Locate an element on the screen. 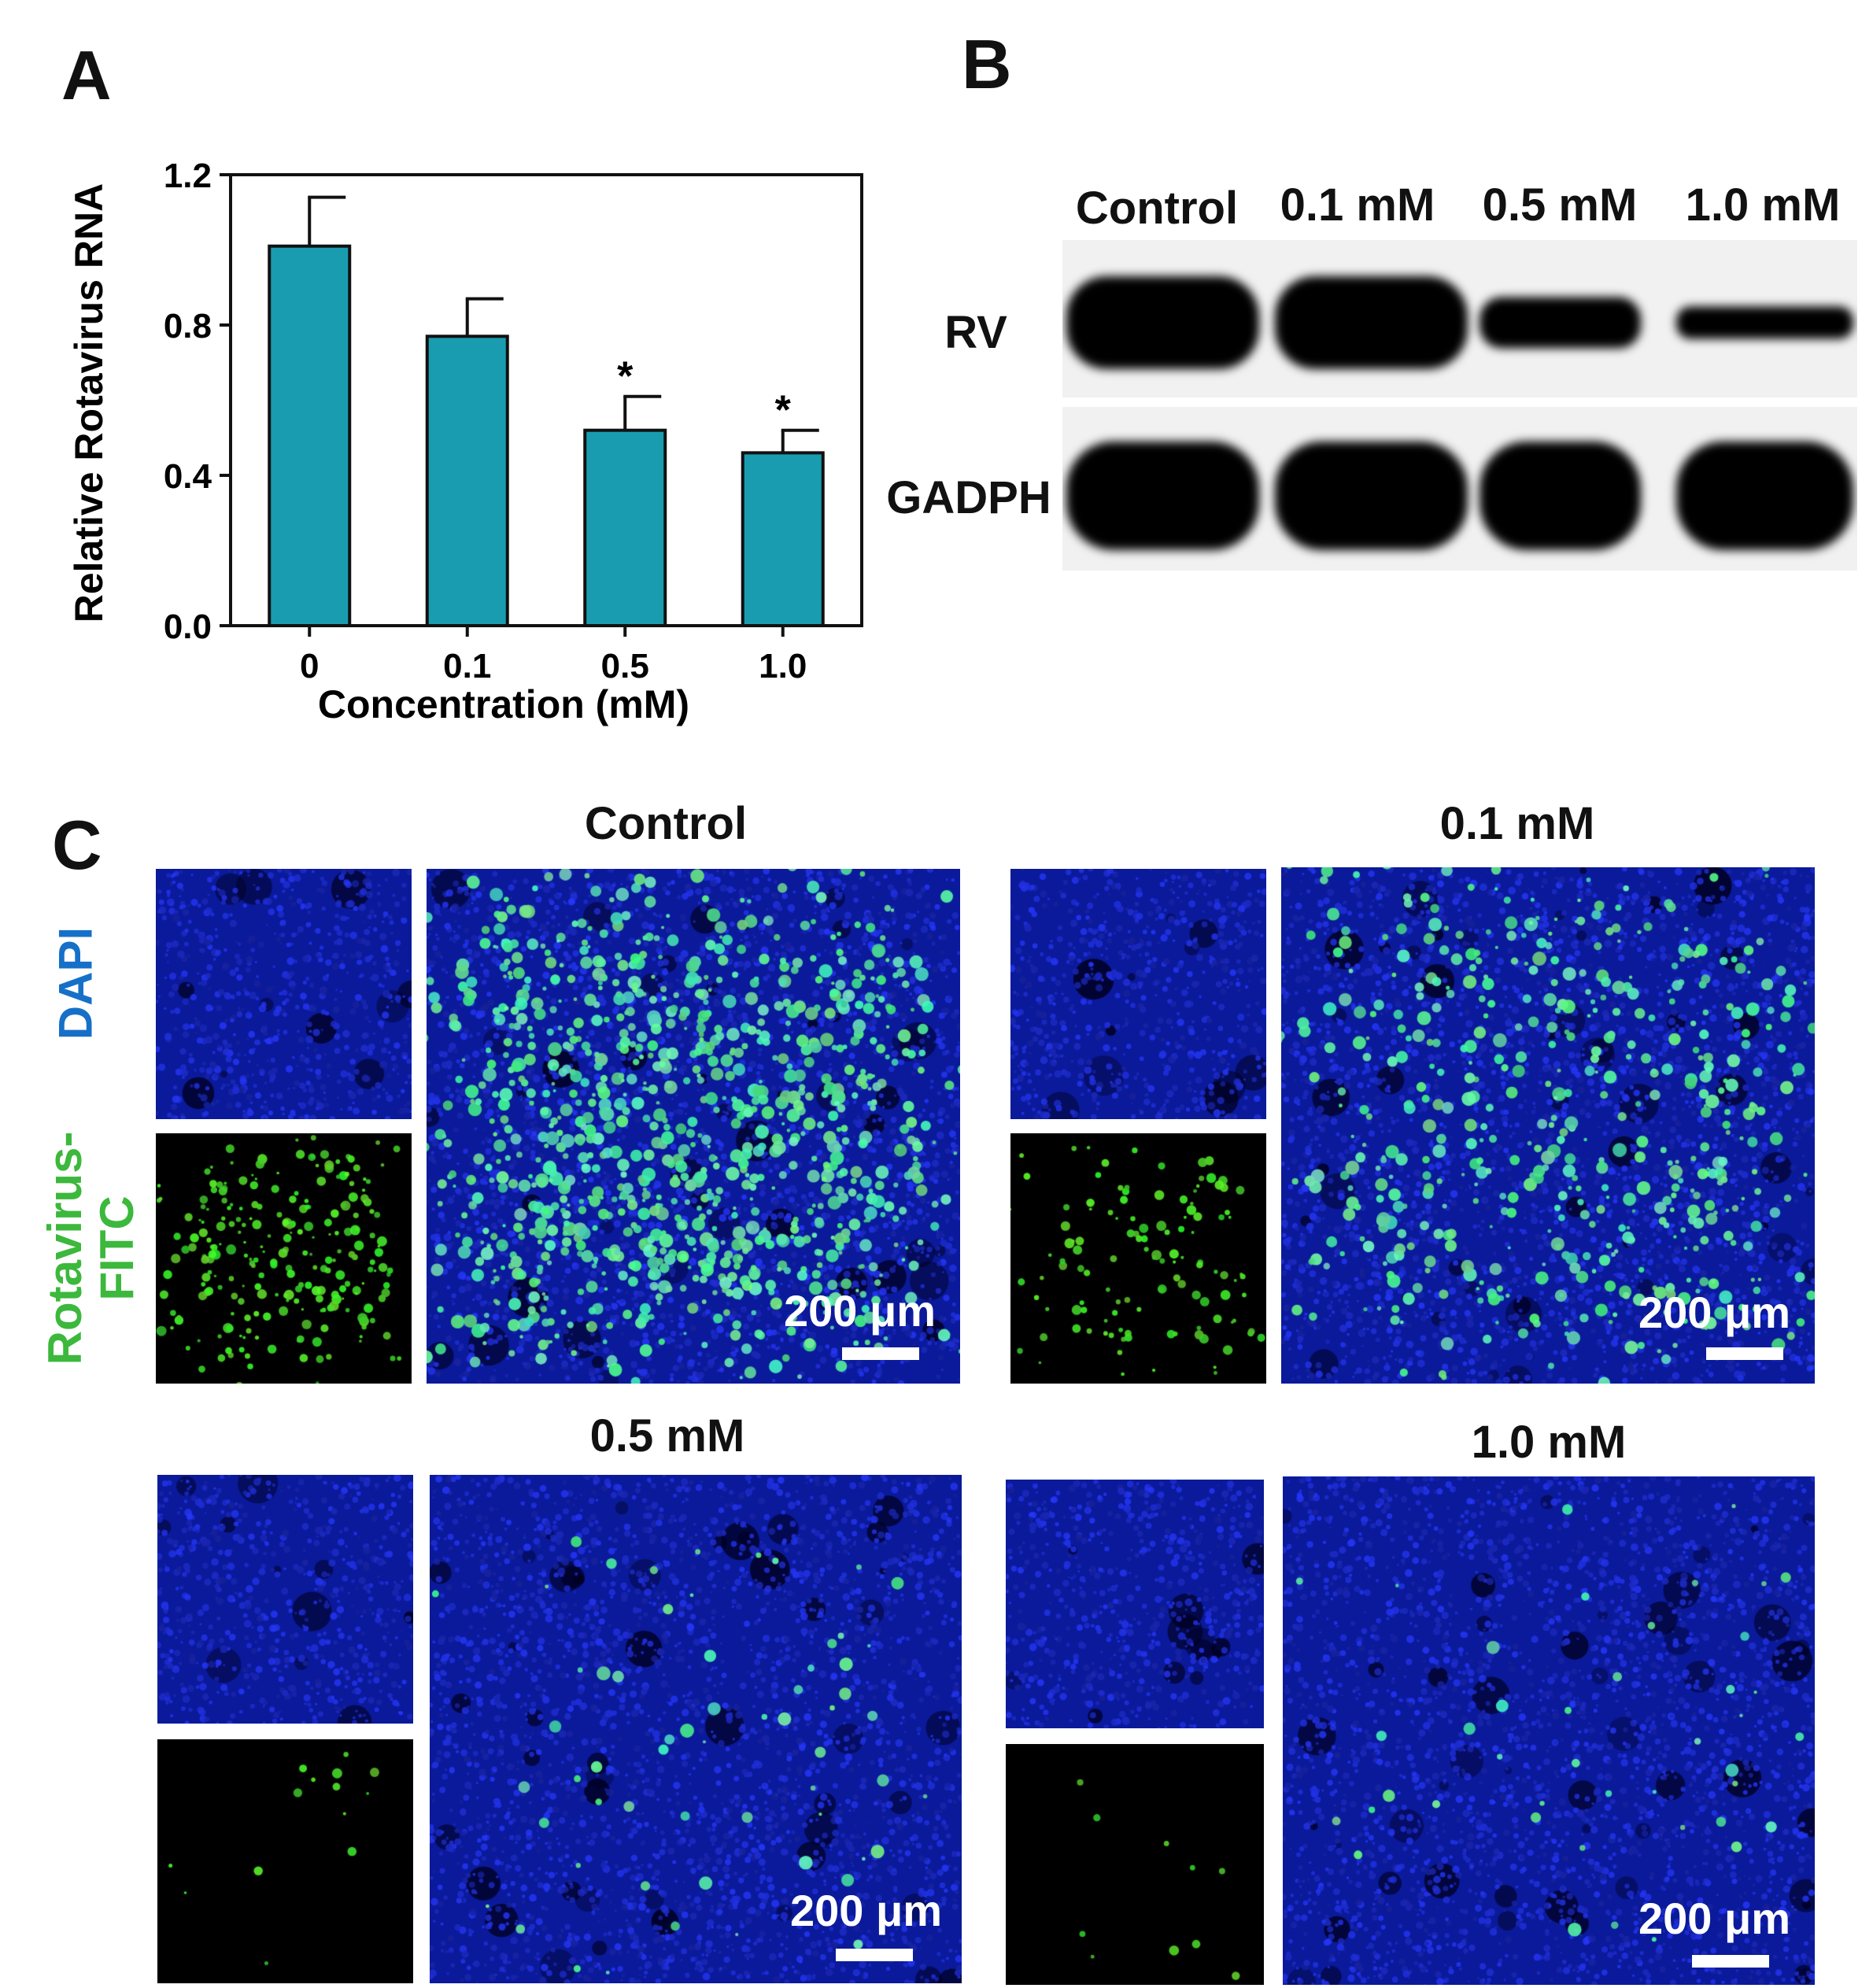  blot-lane-label-control: Control is located at coordinates (1157, 208).